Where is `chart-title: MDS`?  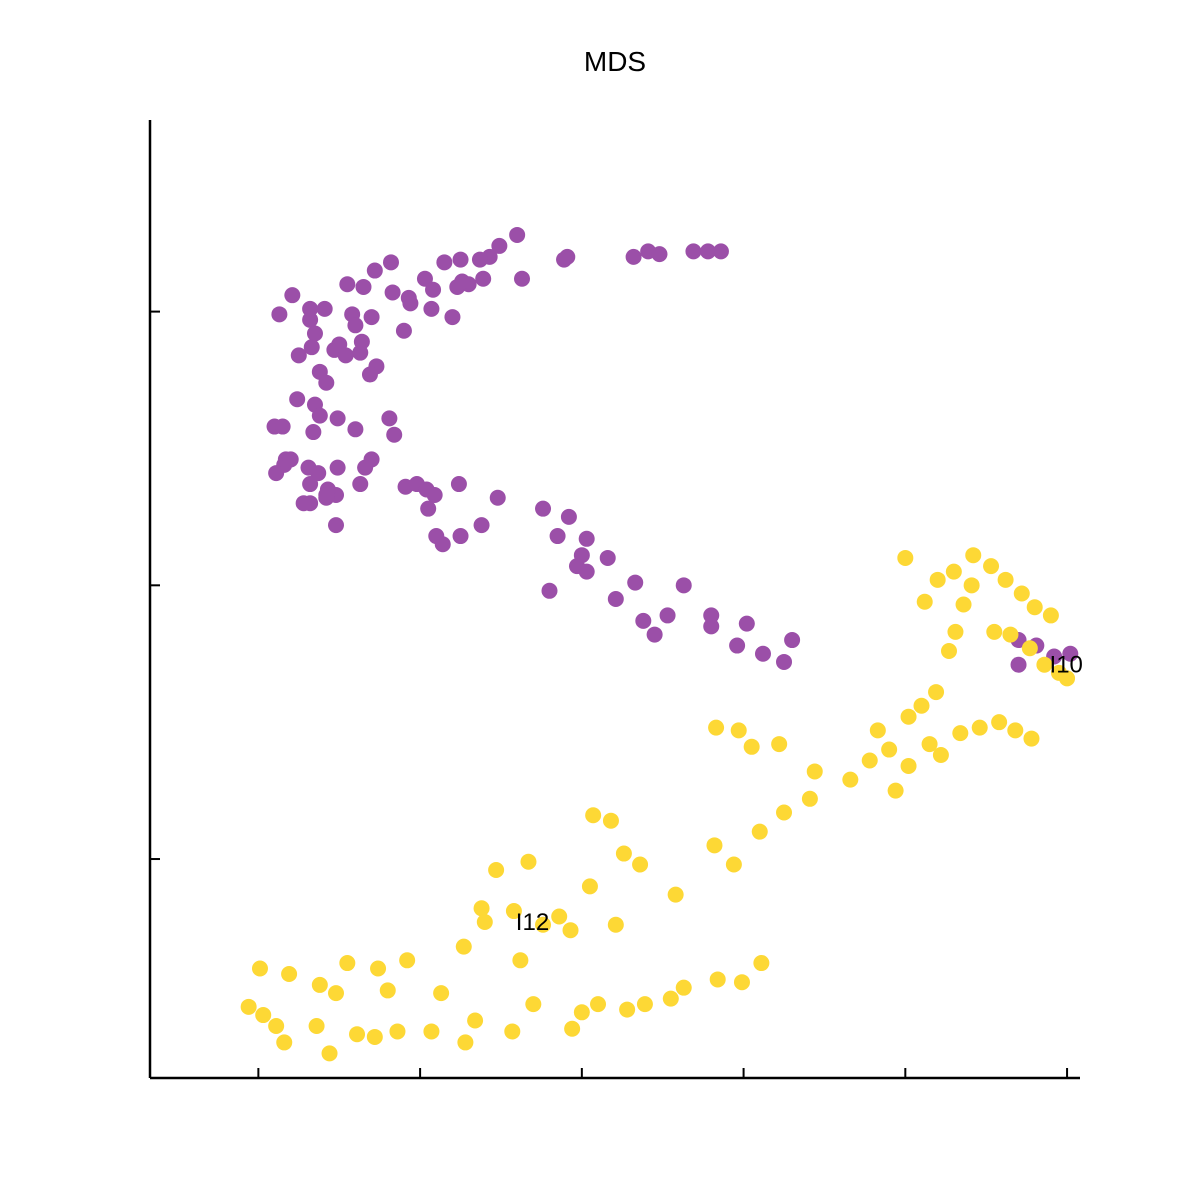 chart-title: MDS is located at coordinates (615, 61).